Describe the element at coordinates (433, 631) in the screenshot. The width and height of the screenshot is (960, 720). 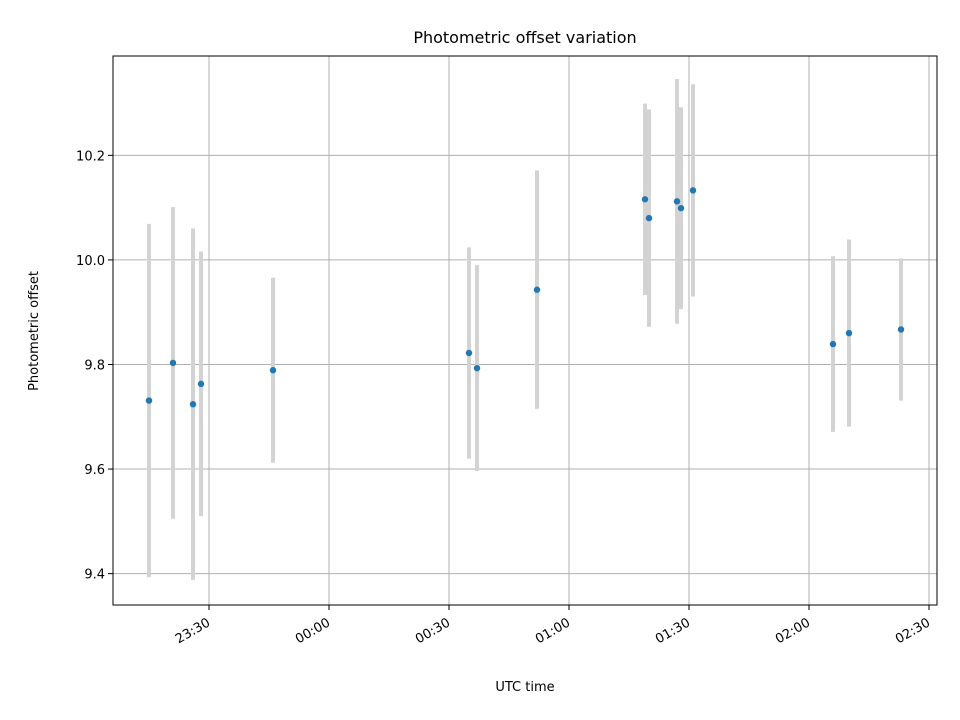
I see `x-tick-label: 00:30` at that location.